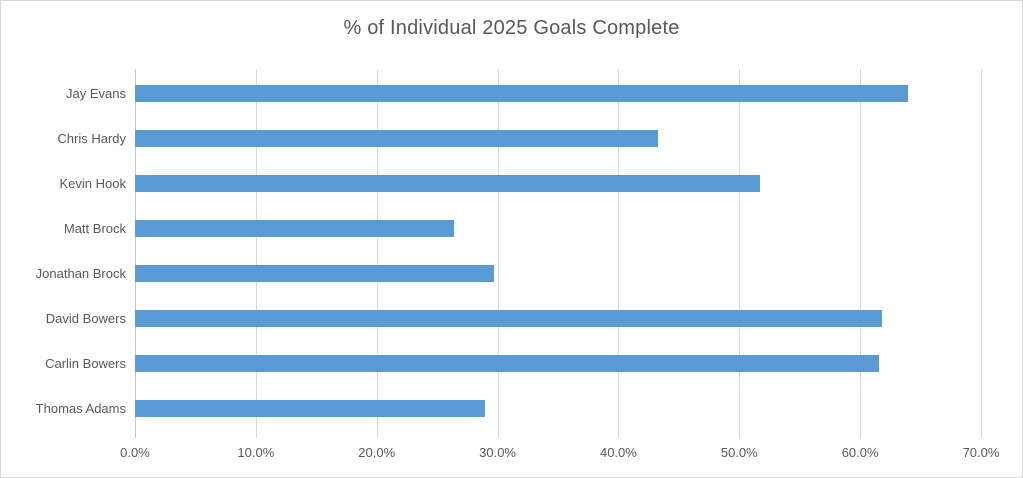 This screenshot has height=478, width=1023. Describe the element at coordinates (511, 28) in the screenshot. I see `chart-title: % of Individual 2025 Goals Complete` at that location.